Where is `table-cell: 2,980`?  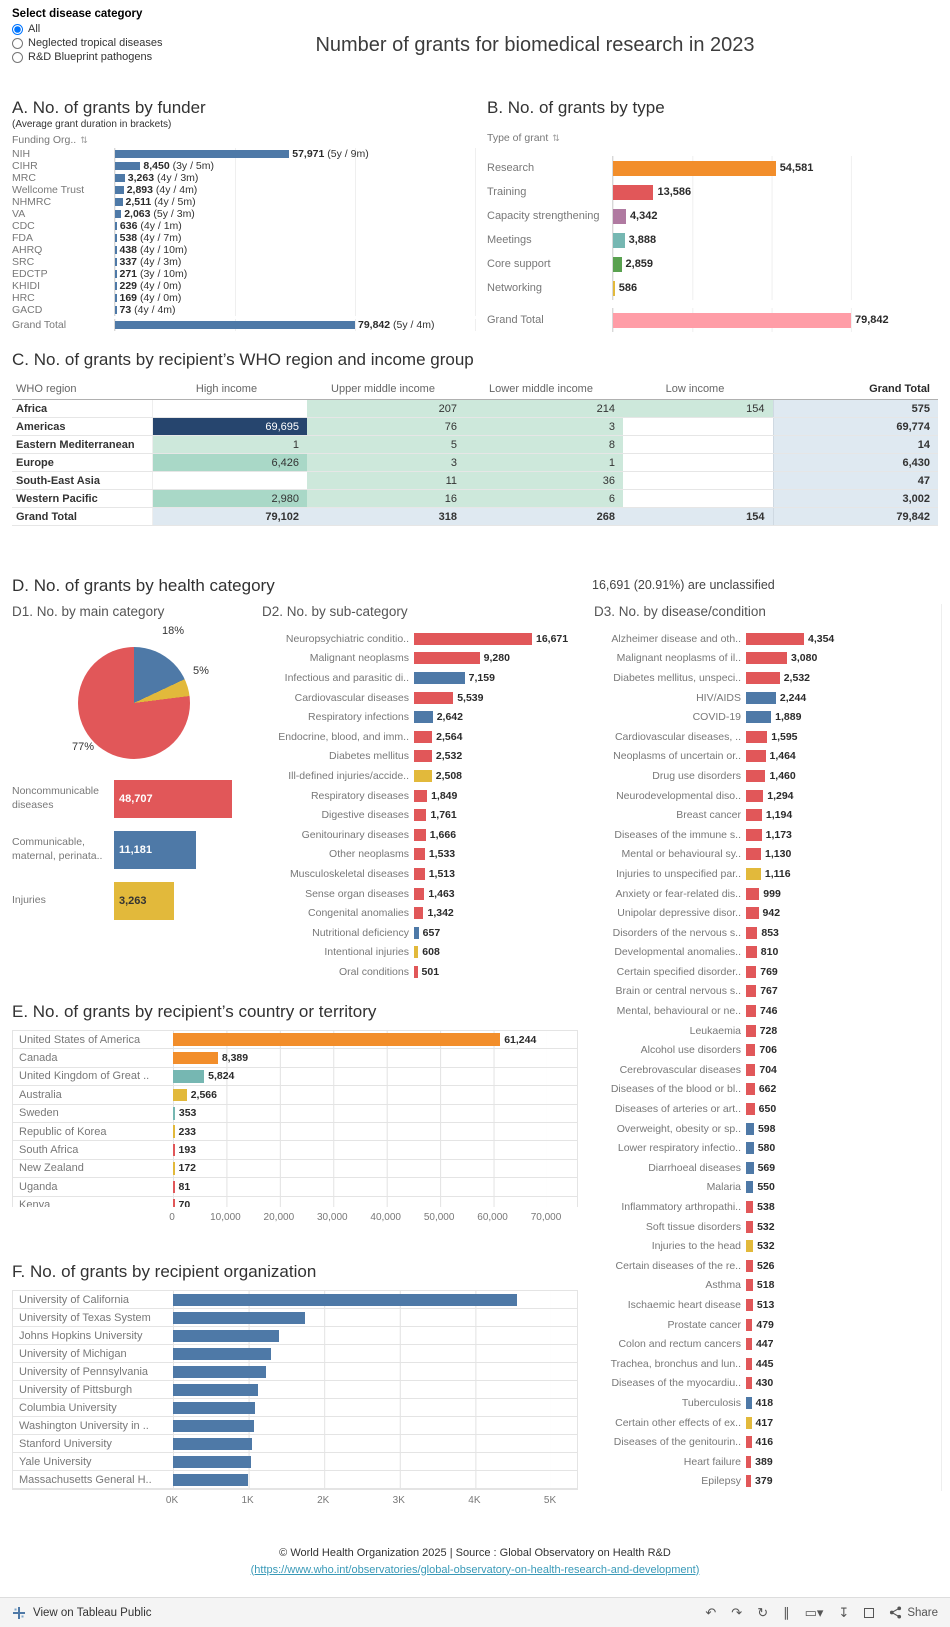 table-cell: 2,980 is located at coordinates (229, 498).